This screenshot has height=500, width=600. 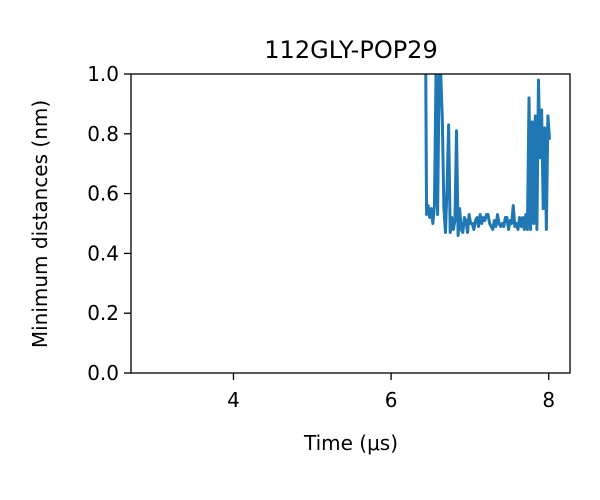 I want to click on y-tick-label: 1.0, so click(x=103, y=74).